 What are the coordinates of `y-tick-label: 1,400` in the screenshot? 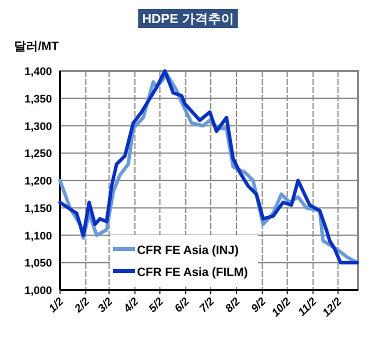 It's located at (38, 72).